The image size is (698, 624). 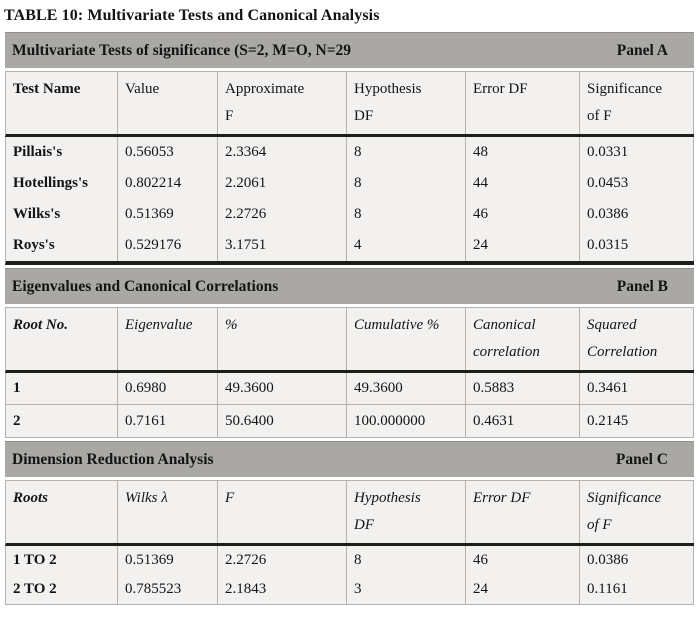 What do you see at coordinates (159, 325) in the screenshot?
I see `header-line: Eigenvalue` at bounding box center [159, 325].